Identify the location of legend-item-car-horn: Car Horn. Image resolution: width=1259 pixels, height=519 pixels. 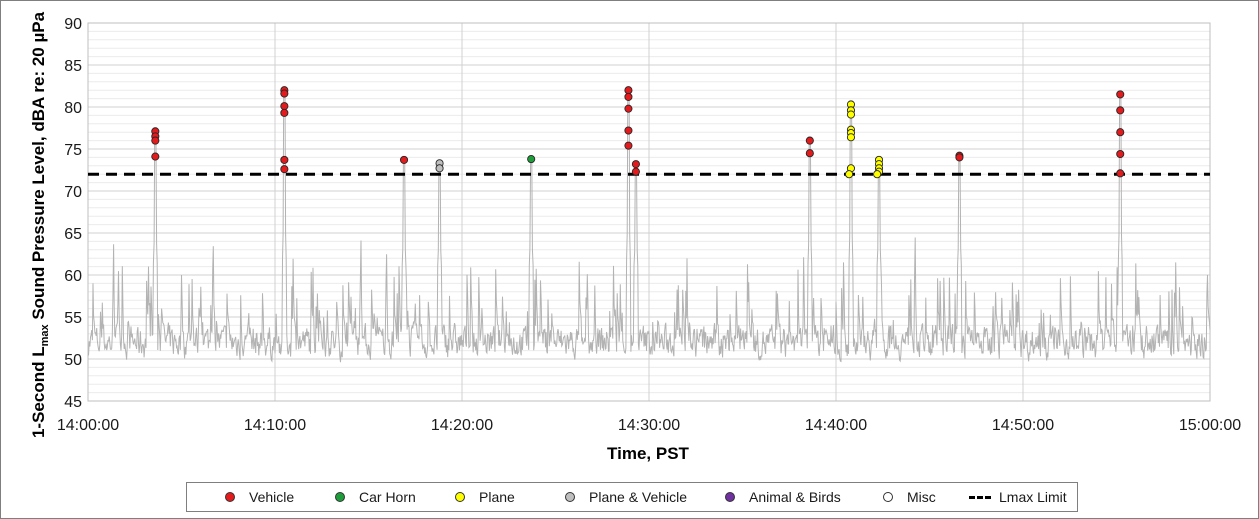
(375, 497).